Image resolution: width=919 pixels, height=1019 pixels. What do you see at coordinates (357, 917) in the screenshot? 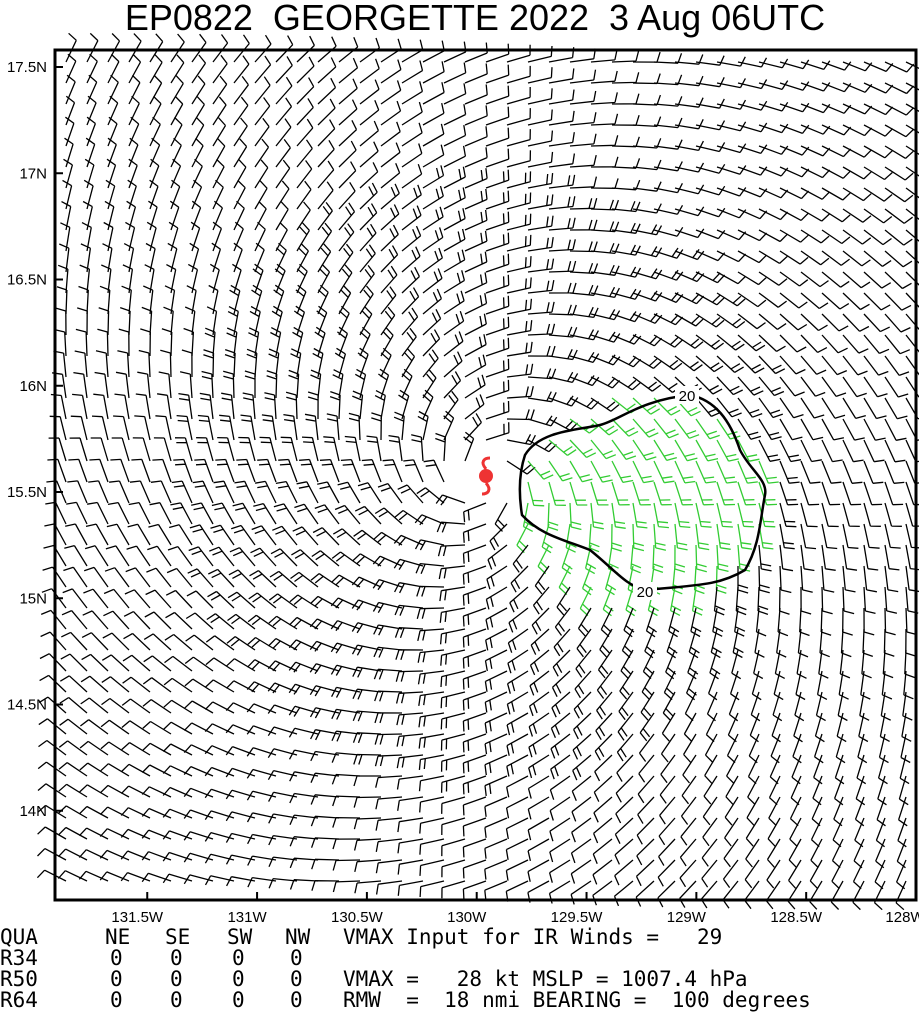
I see `x-tick-label: 130.5W` at bounding box center [357, 917].